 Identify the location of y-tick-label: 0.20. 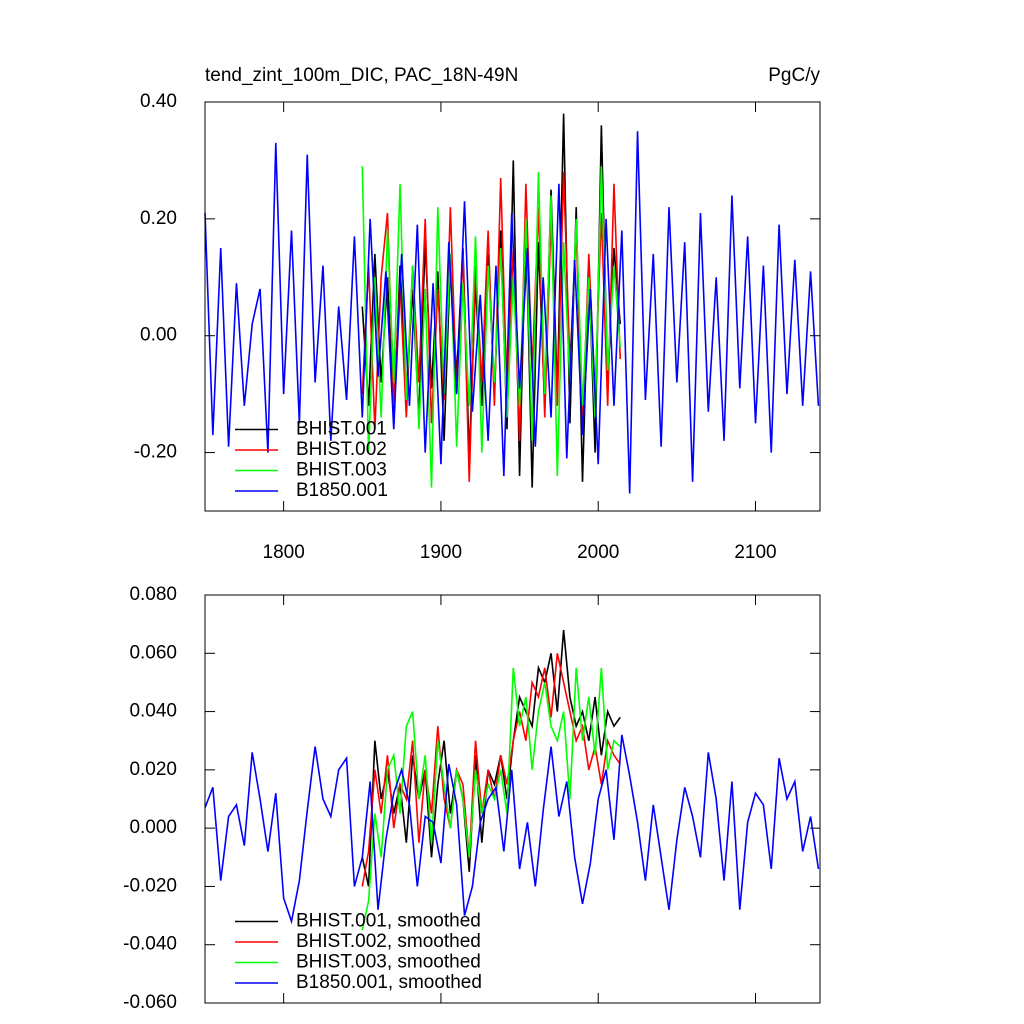
(158, 218).